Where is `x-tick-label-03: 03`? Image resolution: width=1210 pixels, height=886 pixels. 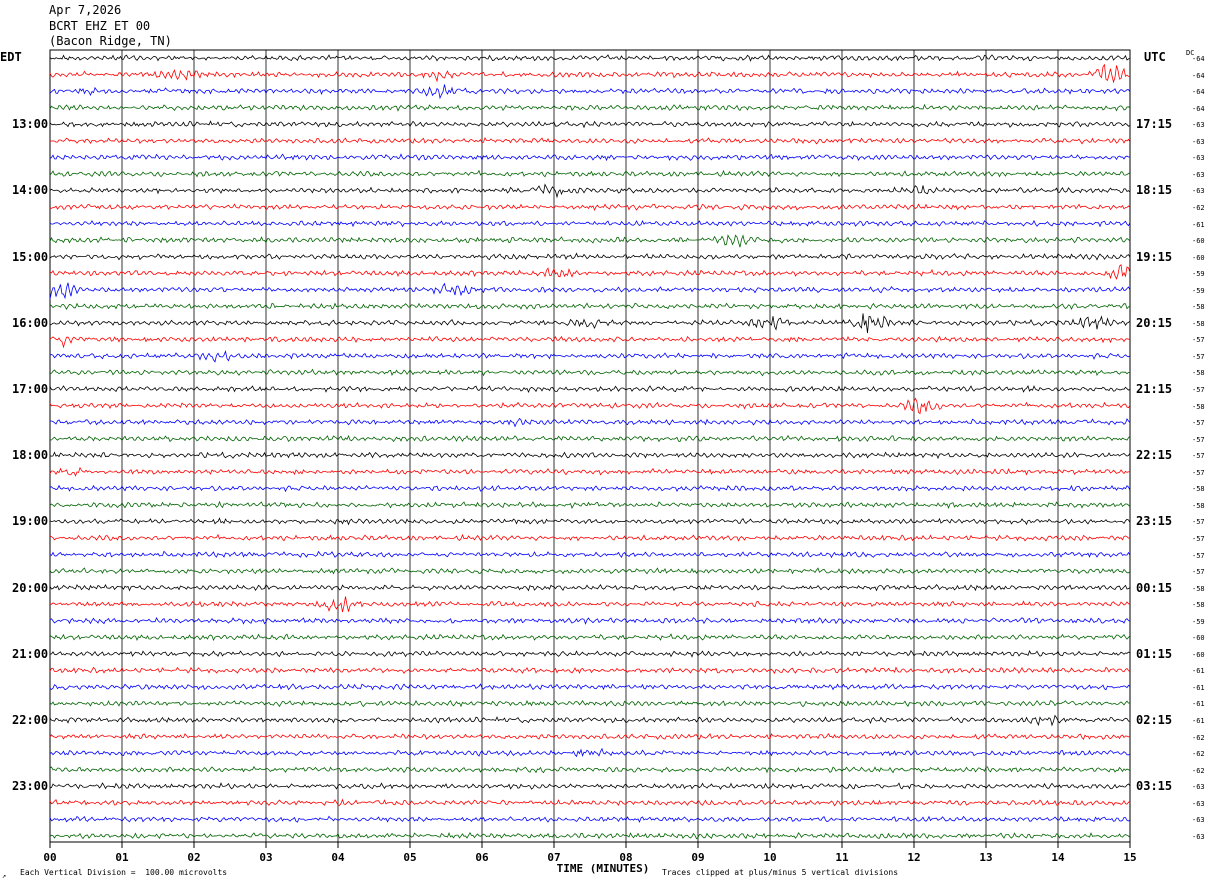 x-tick-label-03: 03 is located at coordinates (265, 857).